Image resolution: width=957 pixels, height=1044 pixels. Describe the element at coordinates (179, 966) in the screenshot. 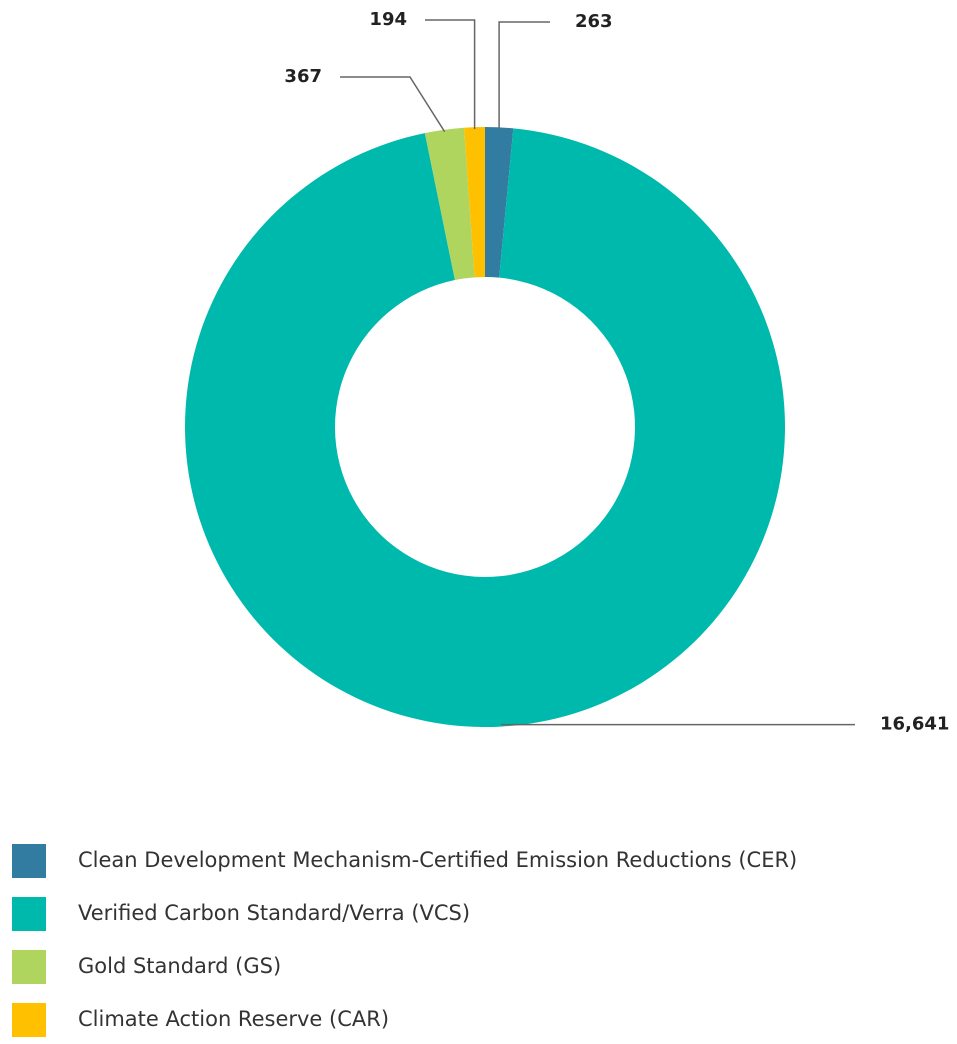

I see `legend-label: Gold Standard (GS)` at that location.